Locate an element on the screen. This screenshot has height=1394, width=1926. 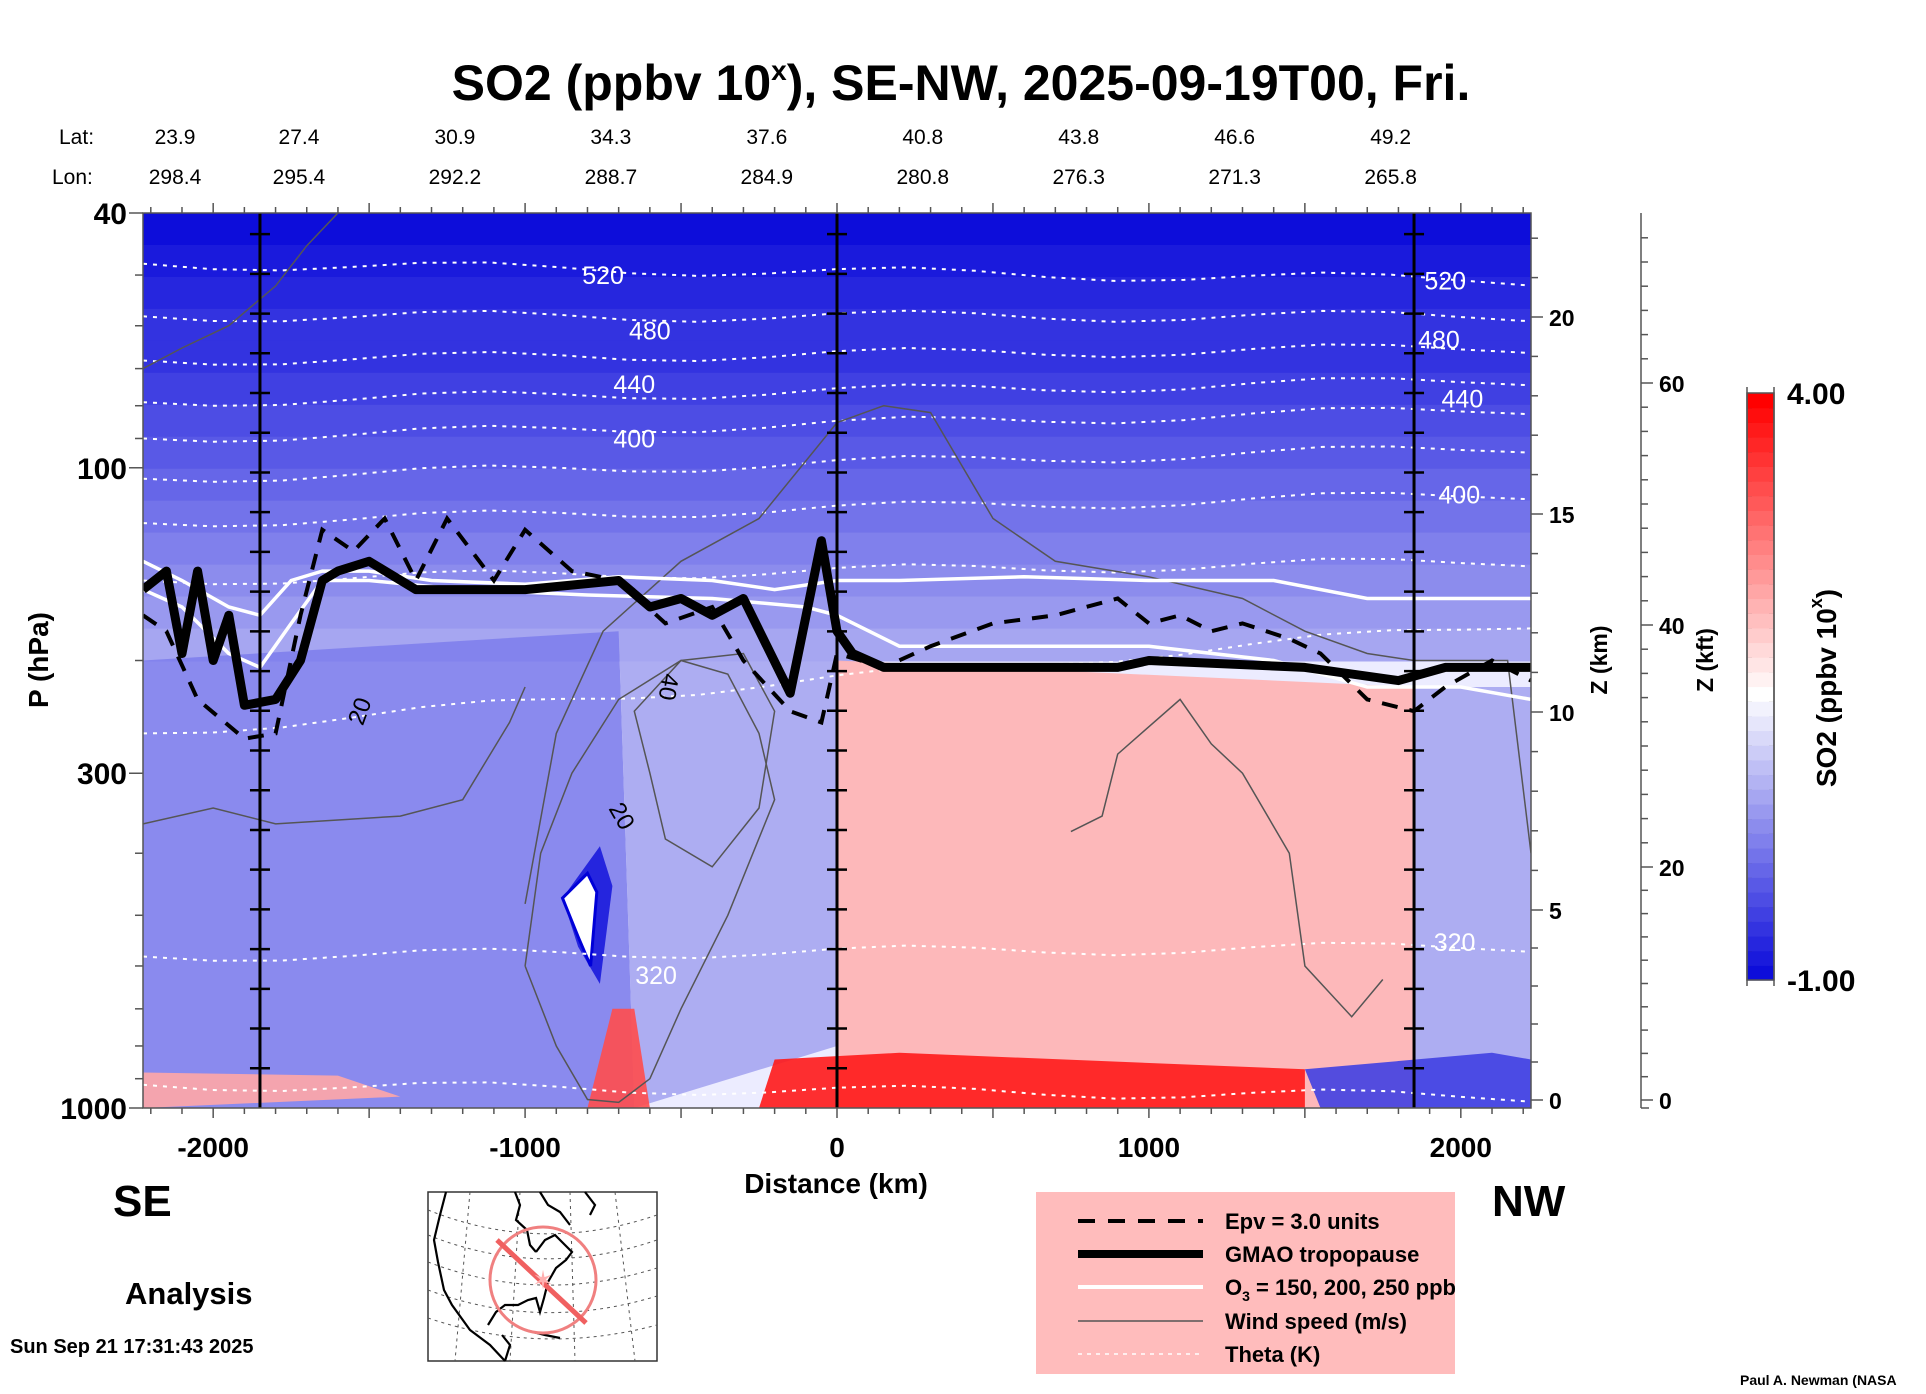
legend-background is located at coordinates (1245, 1283).